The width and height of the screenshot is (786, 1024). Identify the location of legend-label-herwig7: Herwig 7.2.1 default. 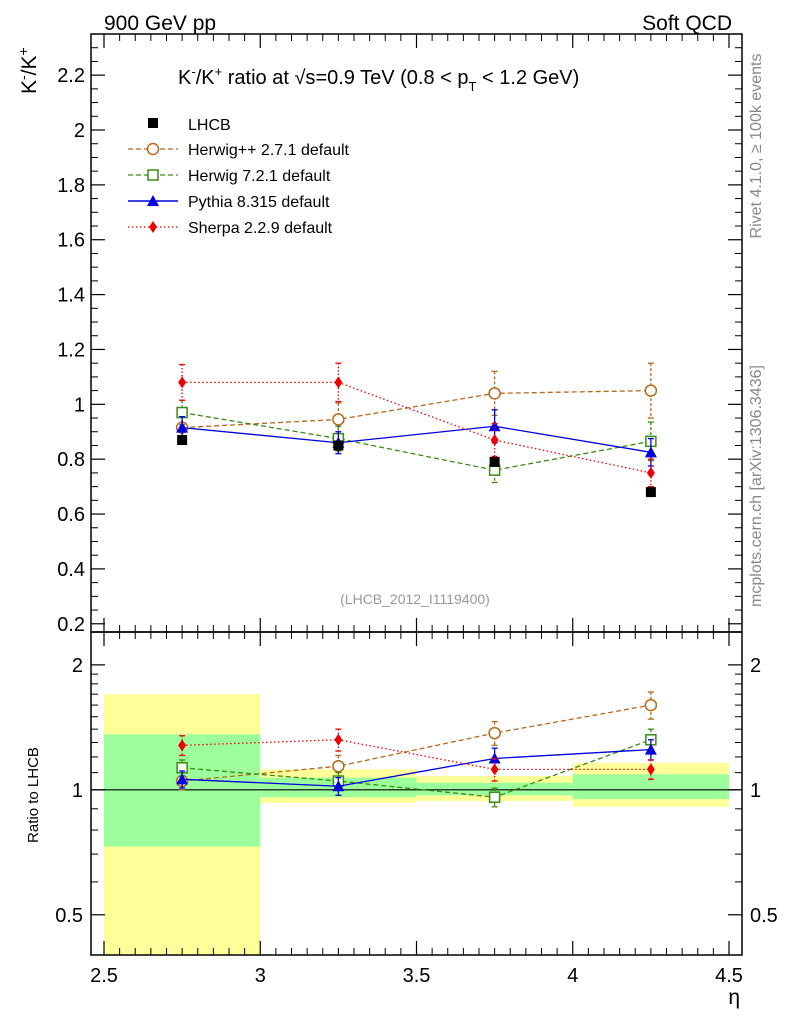
(259, 176).